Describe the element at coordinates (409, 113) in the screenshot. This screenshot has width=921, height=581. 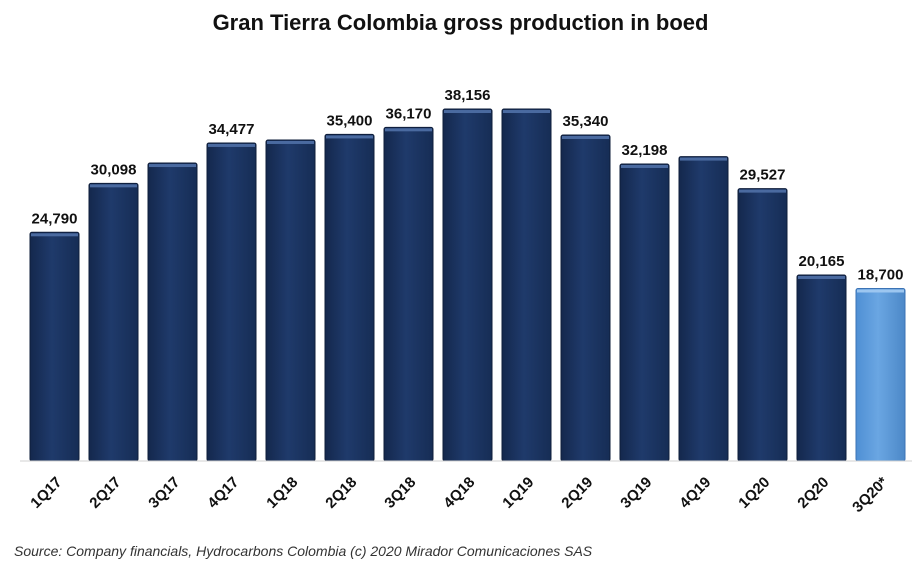
I see `data-label: 36,170` at that location.